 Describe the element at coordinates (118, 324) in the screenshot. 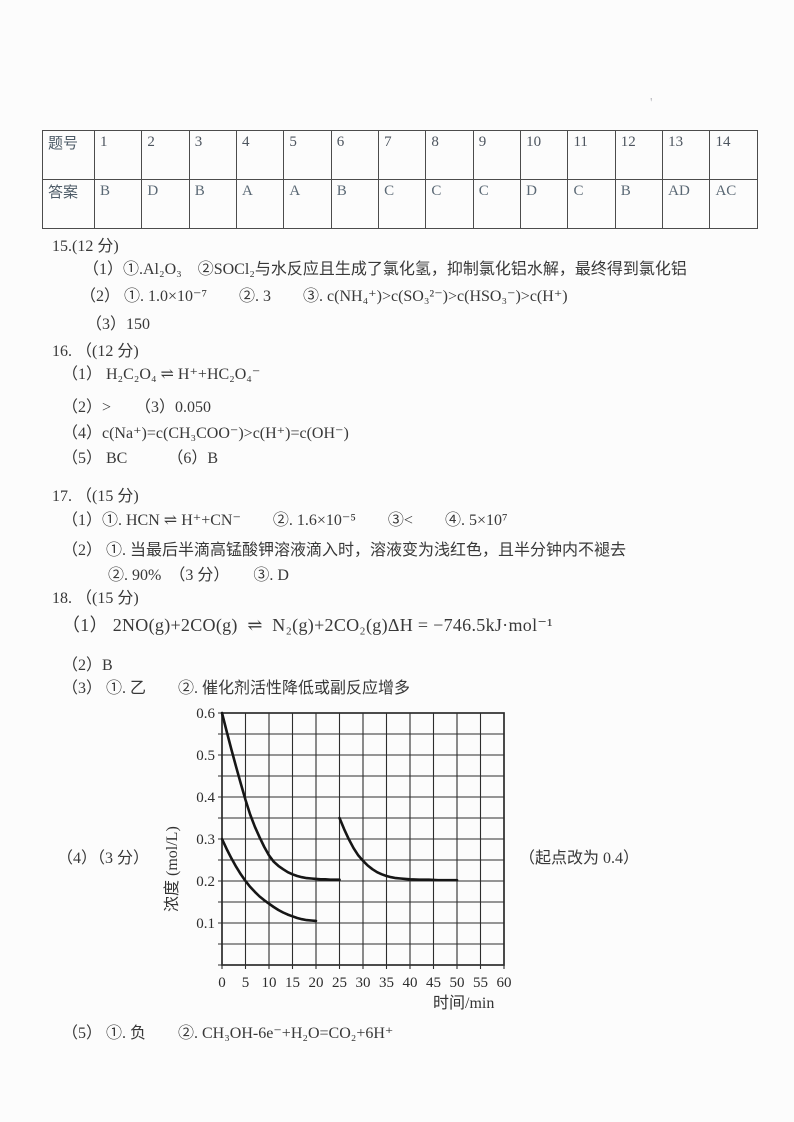

I see `q15-answer-3: （3）150` at that location.